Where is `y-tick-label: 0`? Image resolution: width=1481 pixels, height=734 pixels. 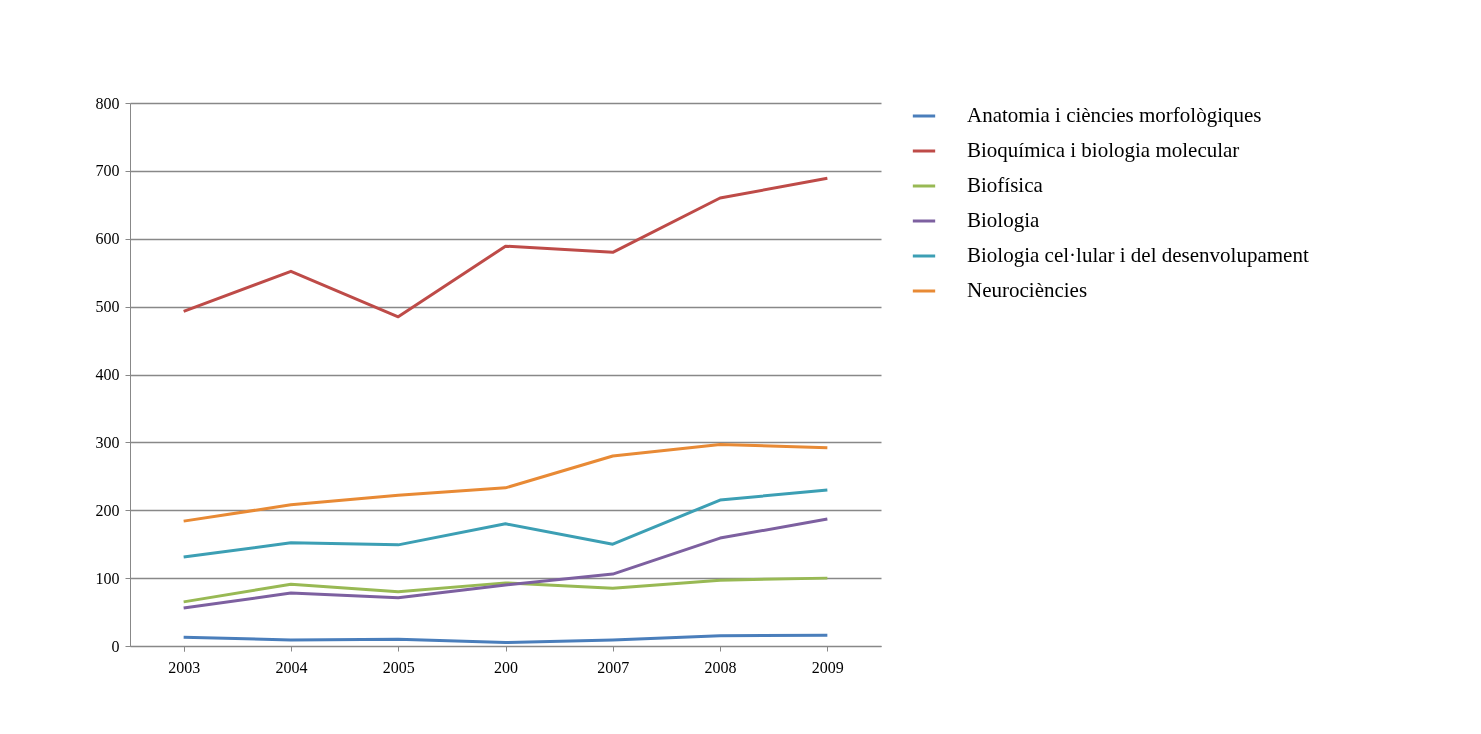 y-tick-label: 0 is located at coordinates (115, 646).